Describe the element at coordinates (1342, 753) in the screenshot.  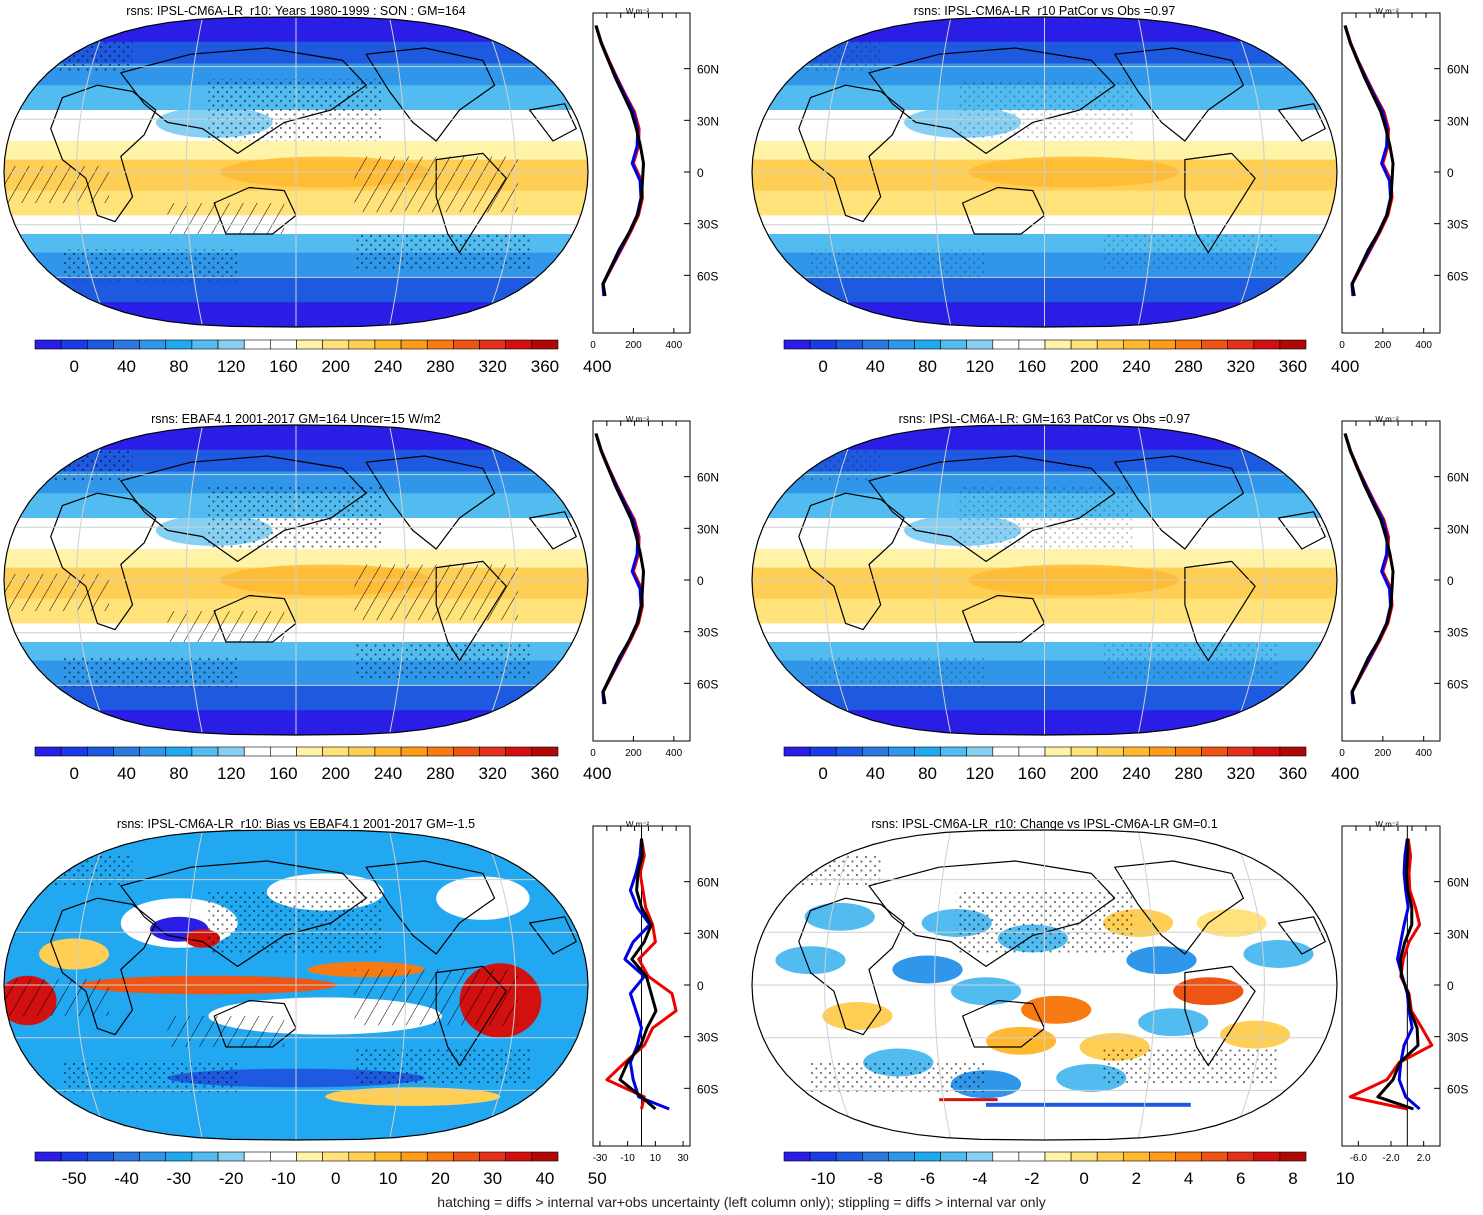
I see `profile-tick-label: 0` at that location.